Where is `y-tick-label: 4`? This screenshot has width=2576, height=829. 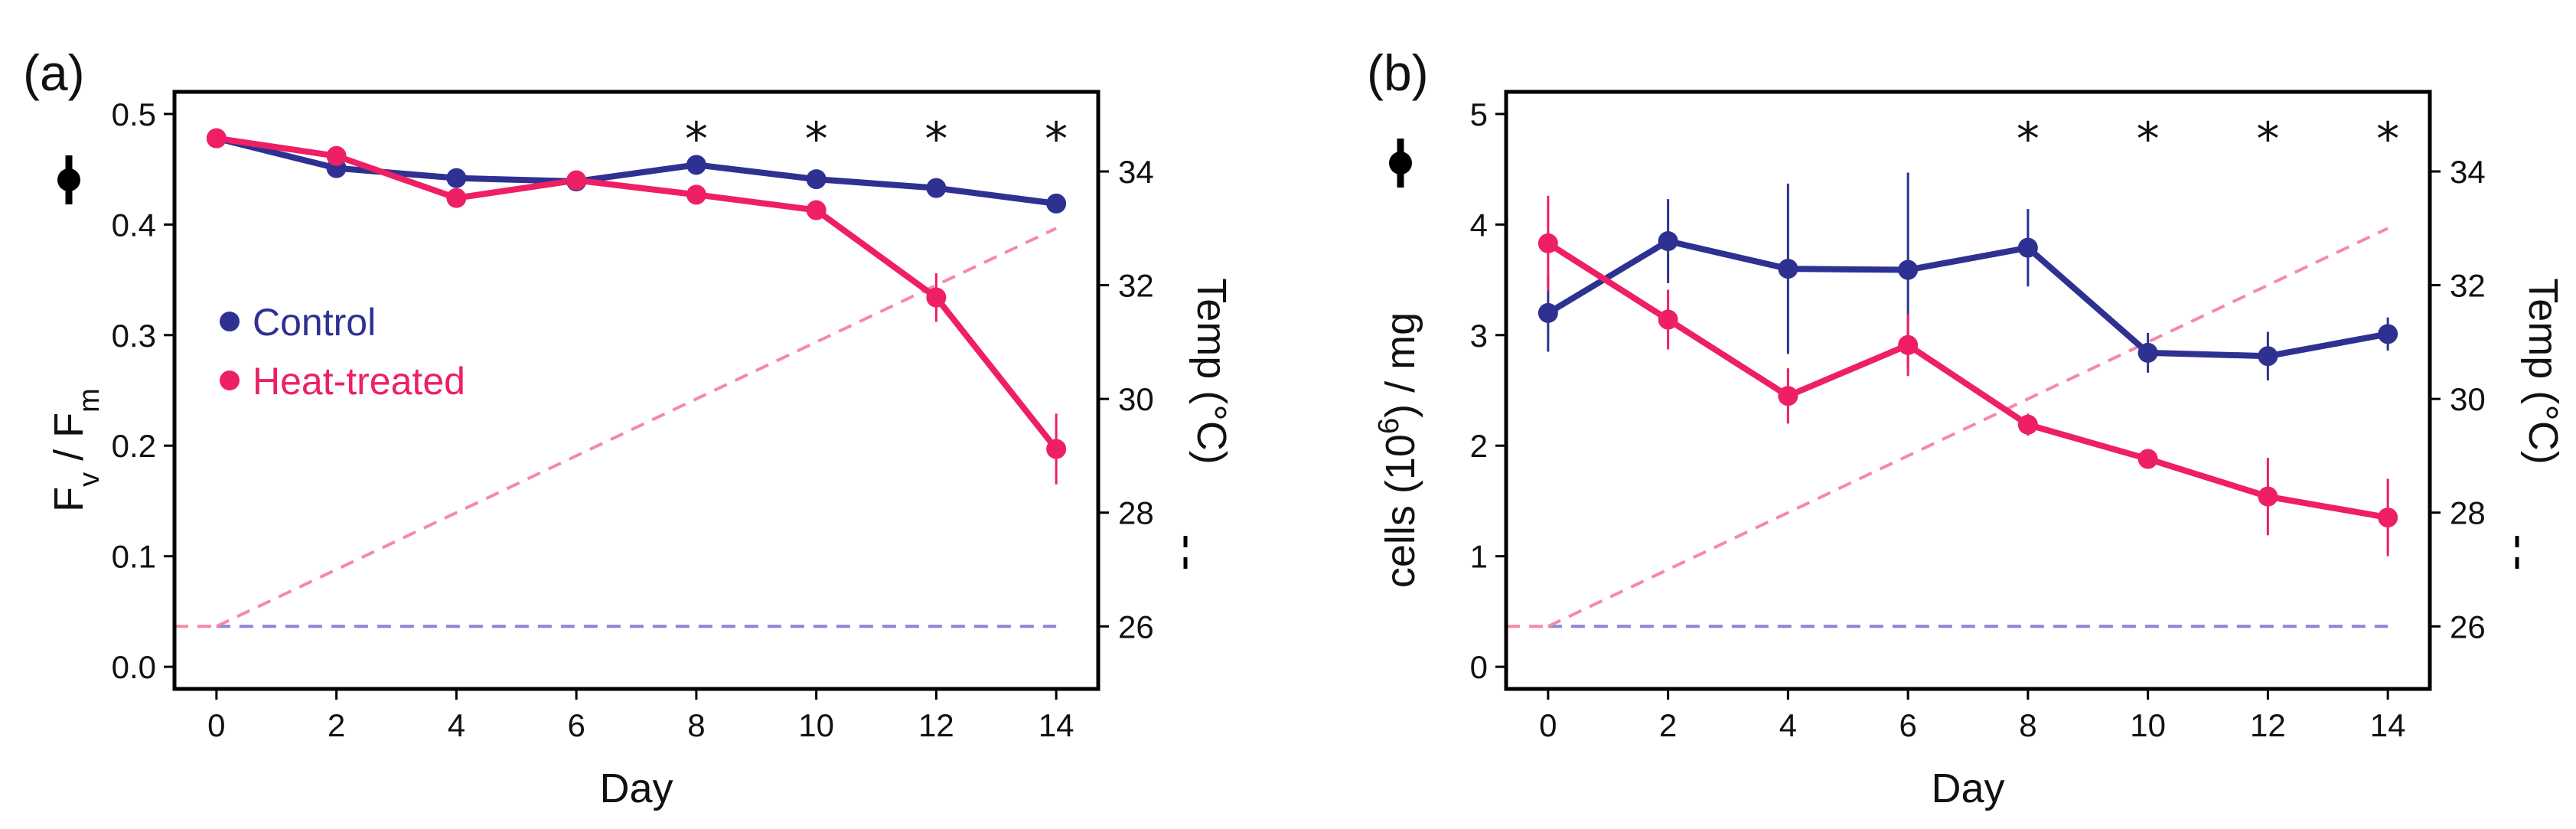 y-tick-label: 4 is located at coordinates (1479, 225).